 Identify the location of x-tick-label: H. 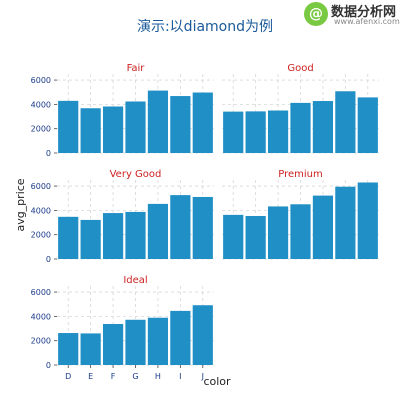
(158, 376).